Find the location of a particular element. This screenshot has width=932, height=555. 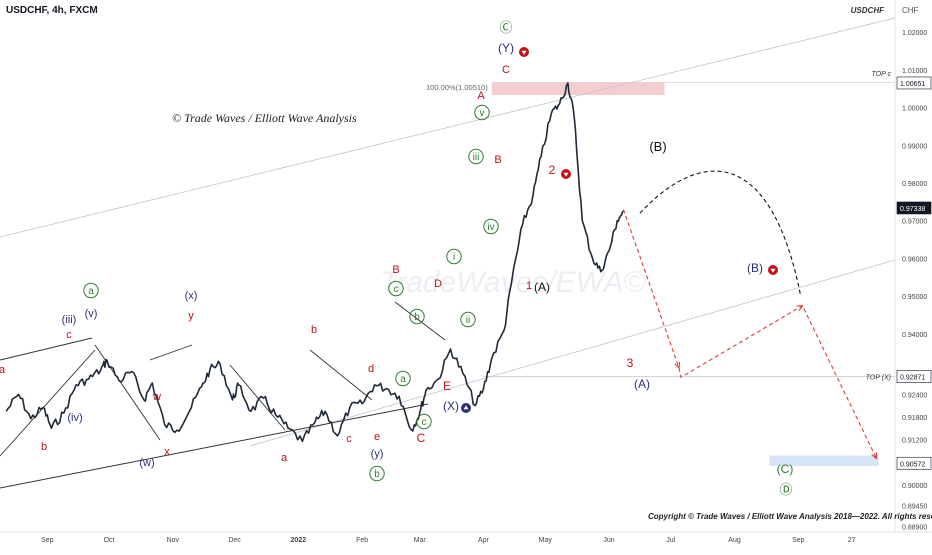

price-tag-1: 0.97338 is located at coordinates (912, 209).